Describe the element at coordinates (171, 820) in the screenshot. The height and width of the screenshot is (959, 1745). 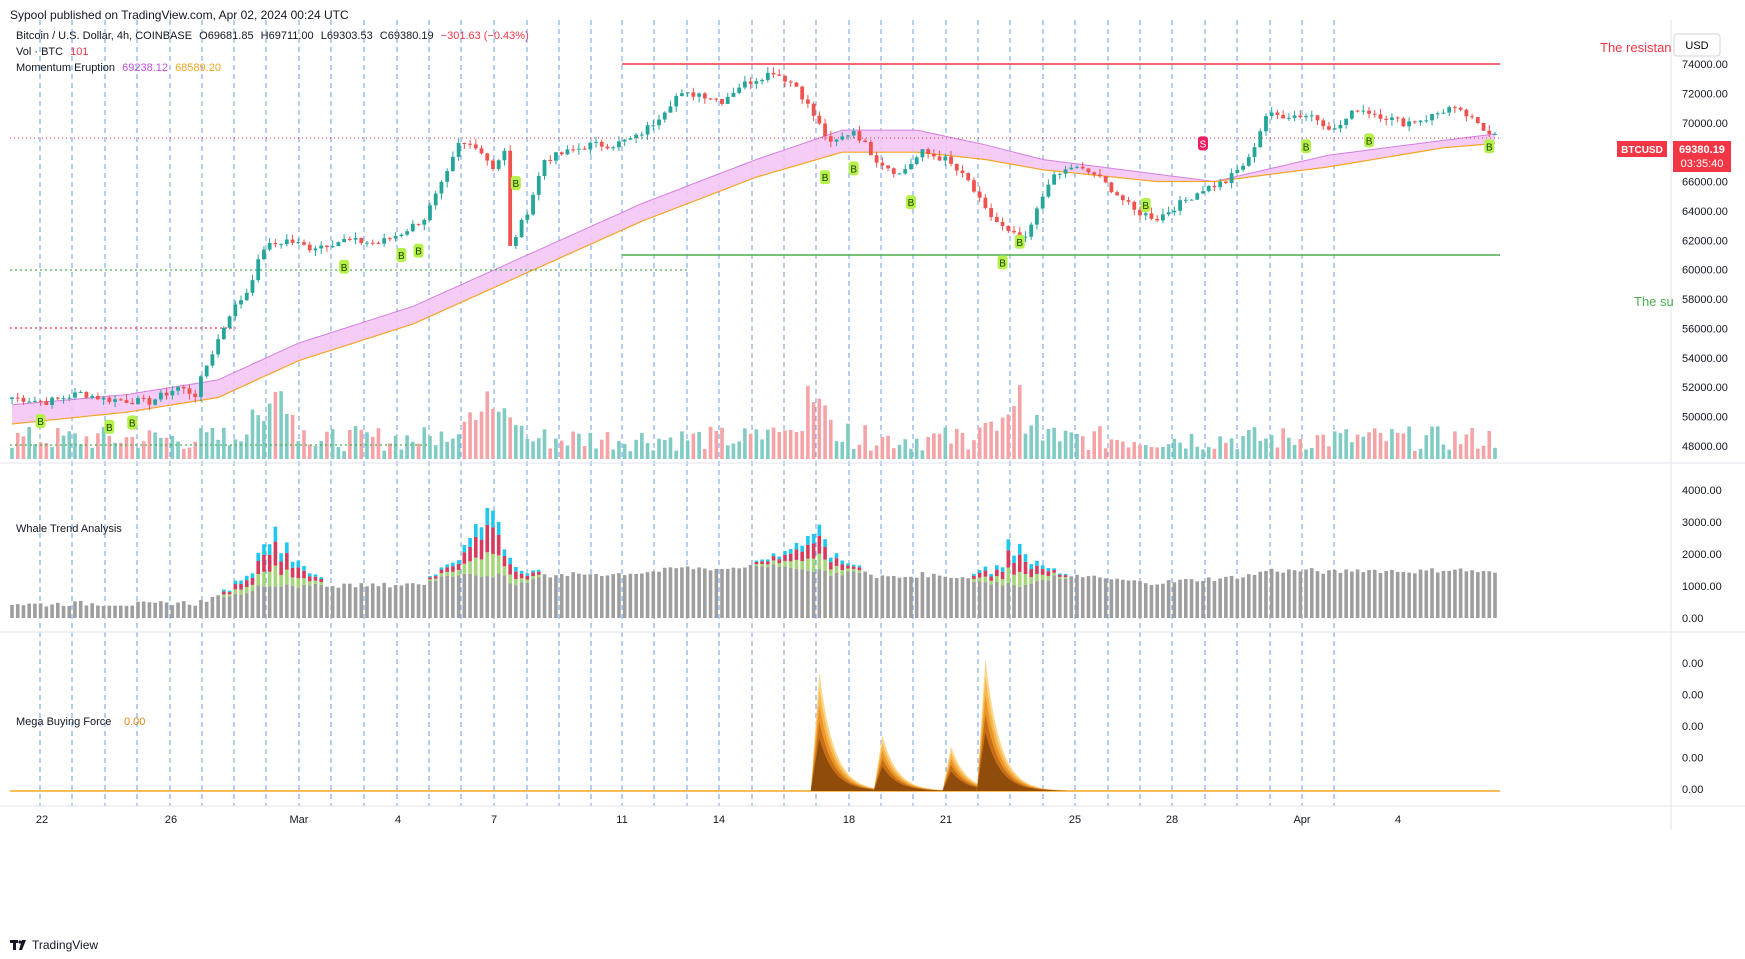
I see `time-tick: 26` at that location.